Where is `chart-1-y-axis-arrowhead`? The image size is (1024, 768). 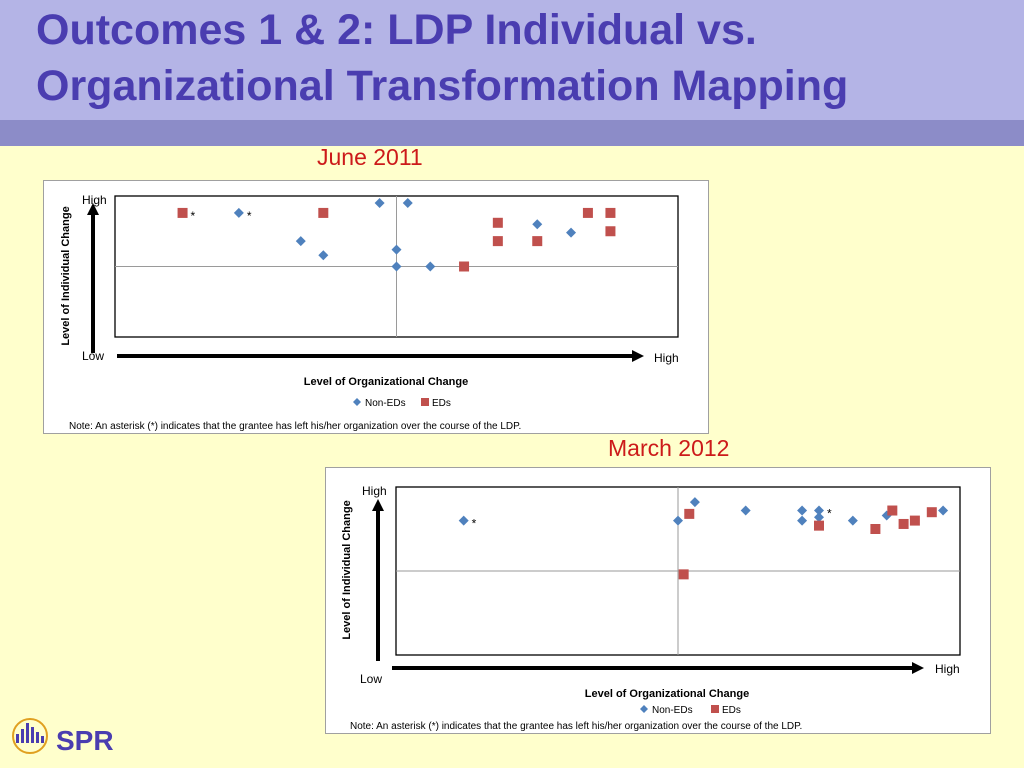 chart-1-y-axis-arrowhead is located at coordinates (93, 209).